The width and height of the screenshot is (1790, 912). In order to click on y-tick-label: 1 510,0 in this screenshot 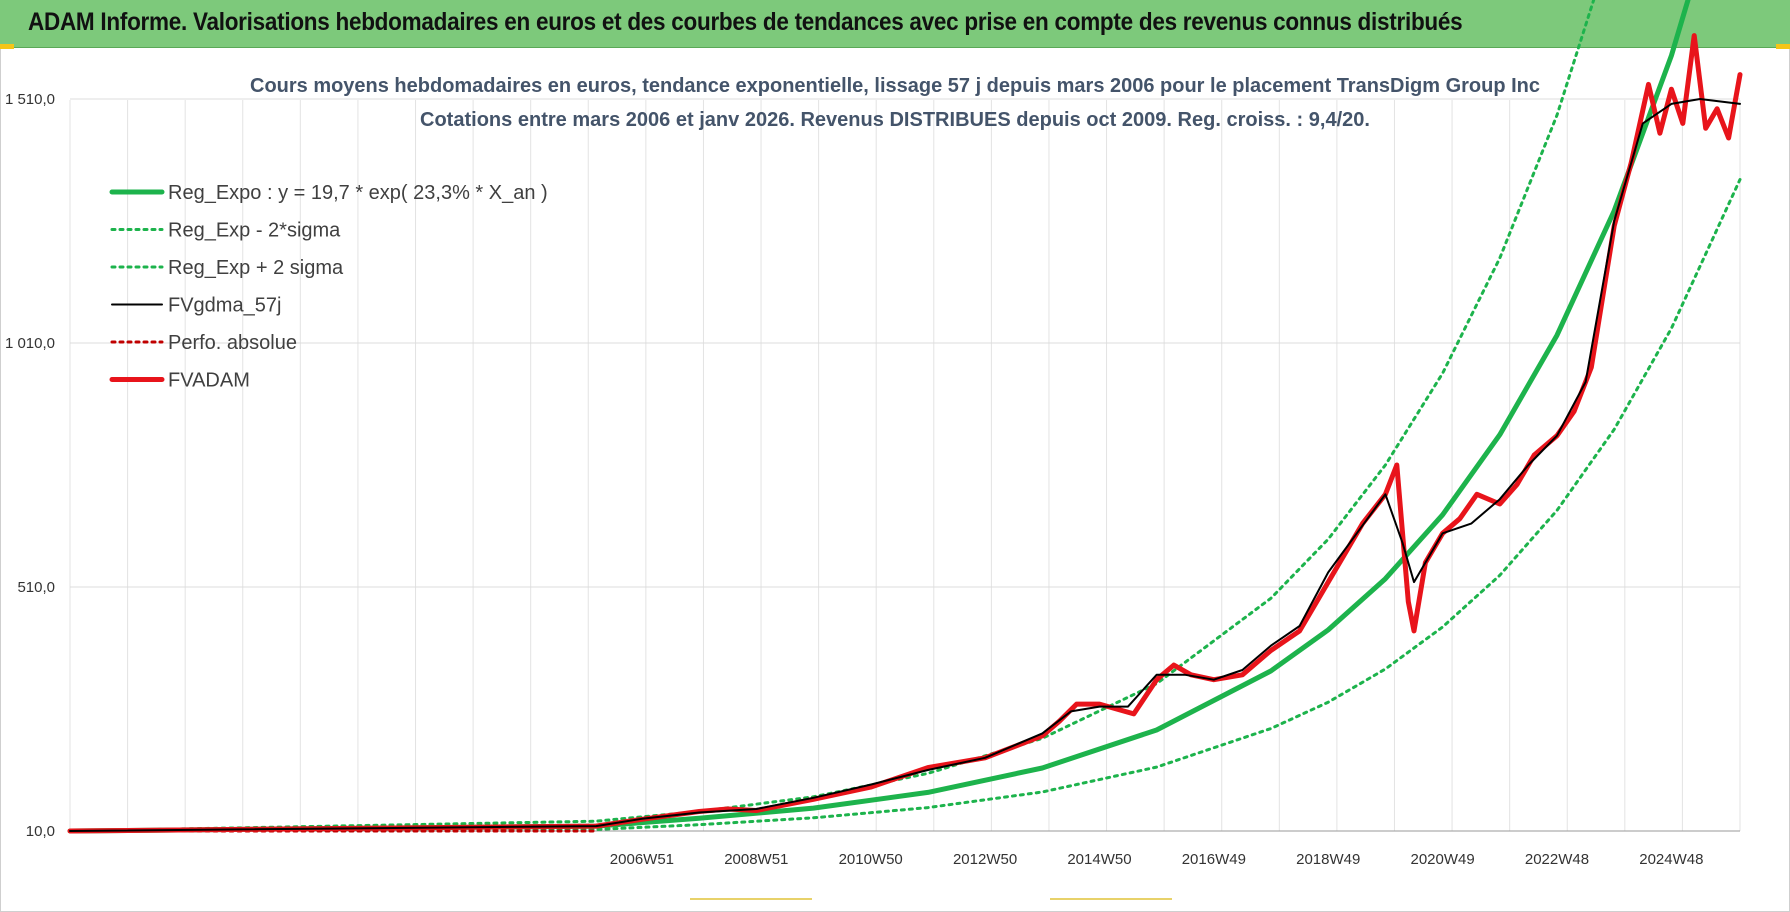, I will do `click(30, 99)`.